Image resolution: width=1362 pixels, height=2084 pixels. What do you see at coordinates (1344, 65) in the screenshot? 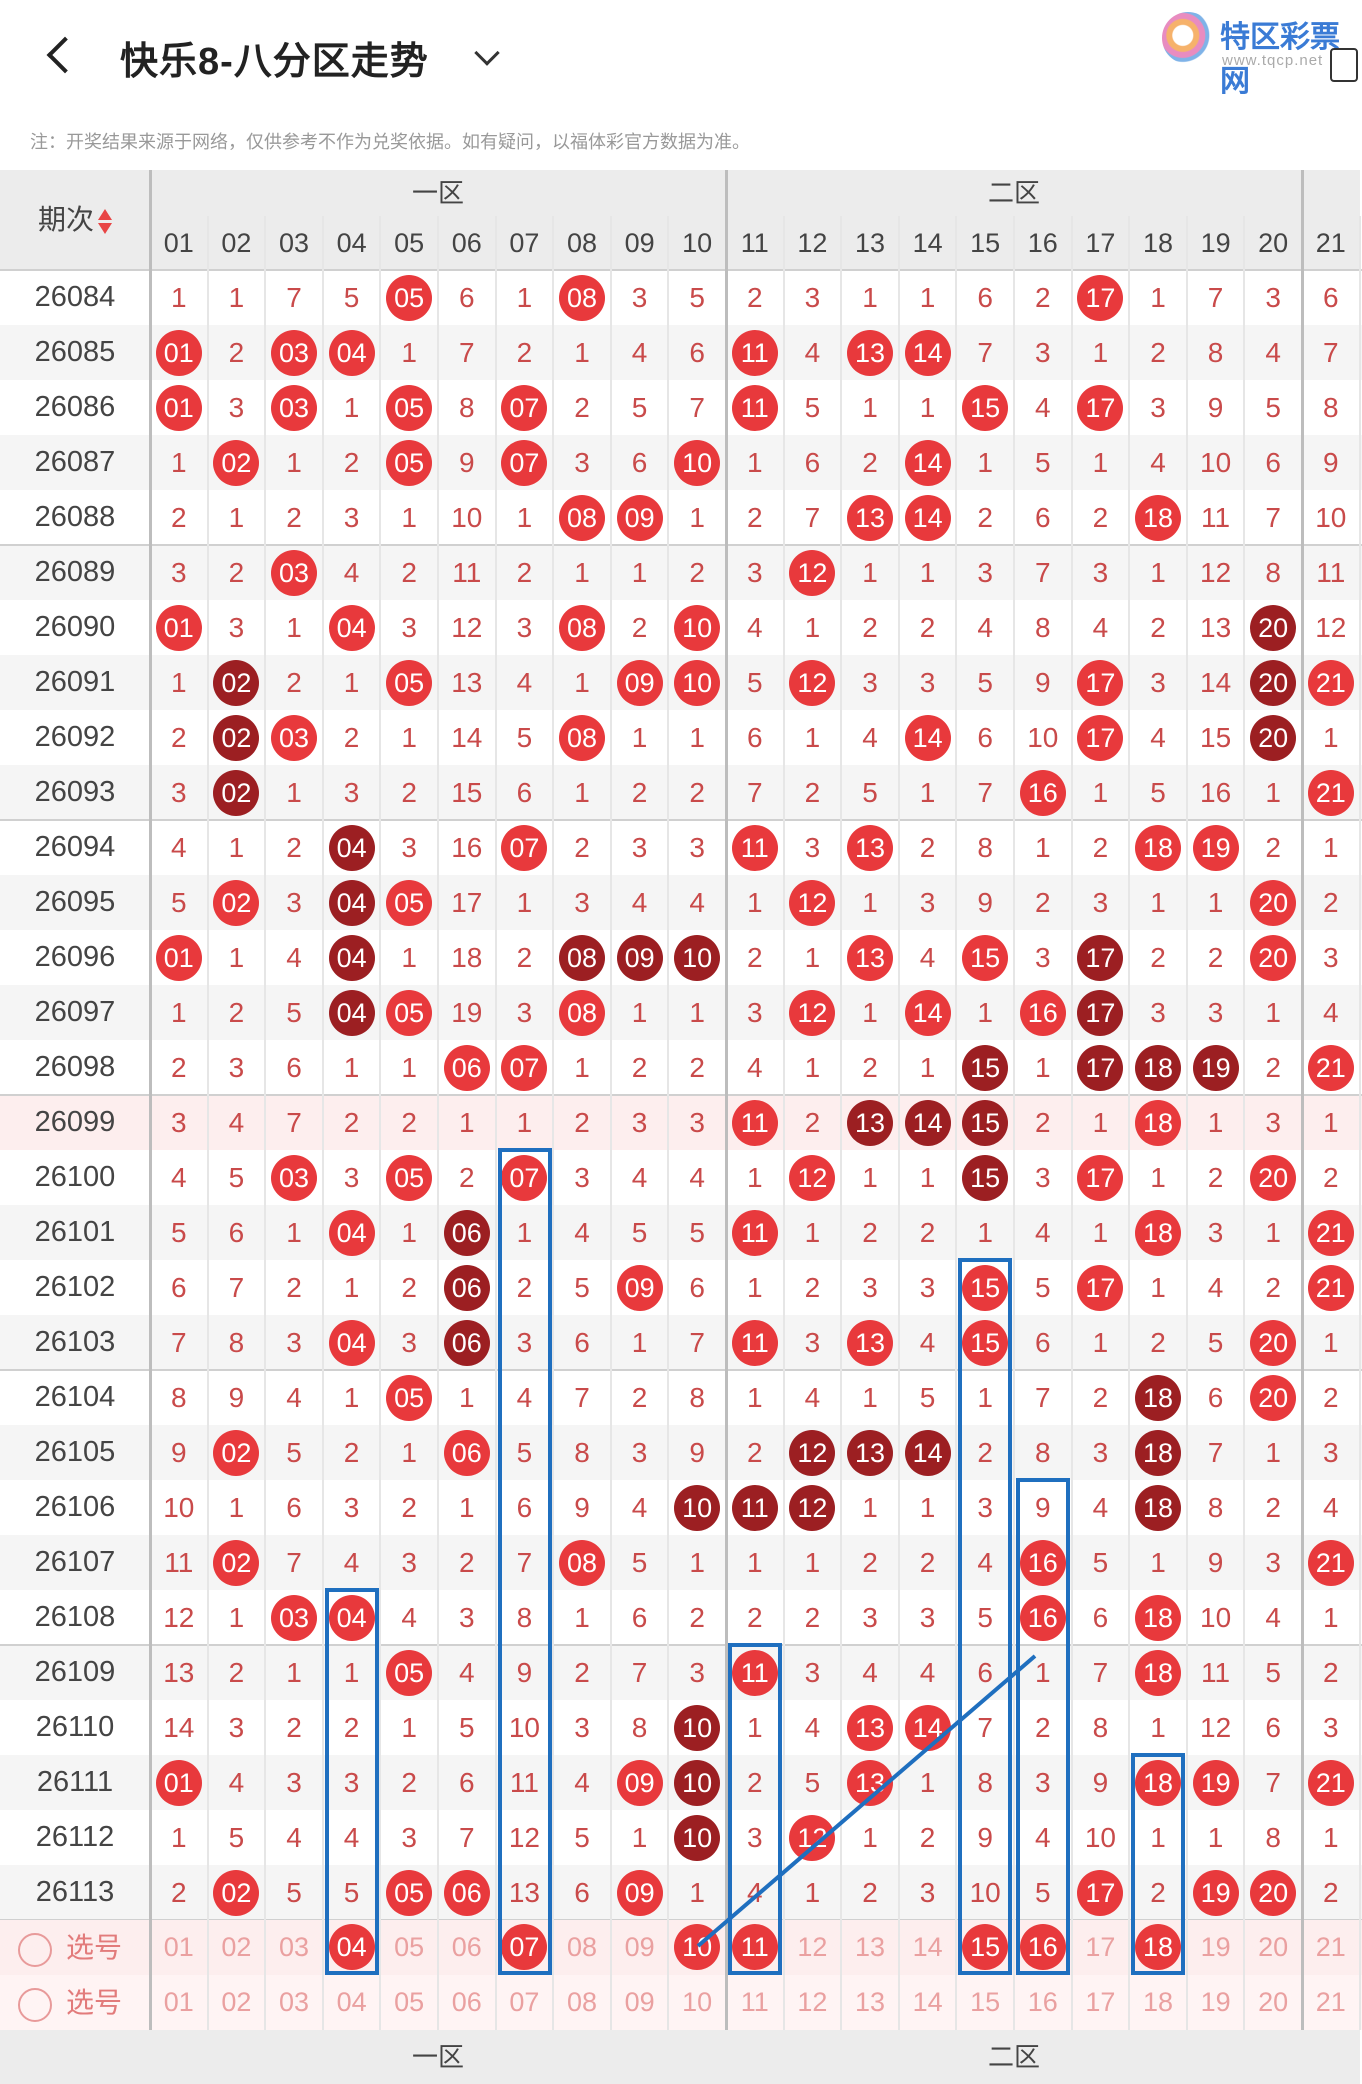
I see `device-icon` at bounding box center [1344, 65].